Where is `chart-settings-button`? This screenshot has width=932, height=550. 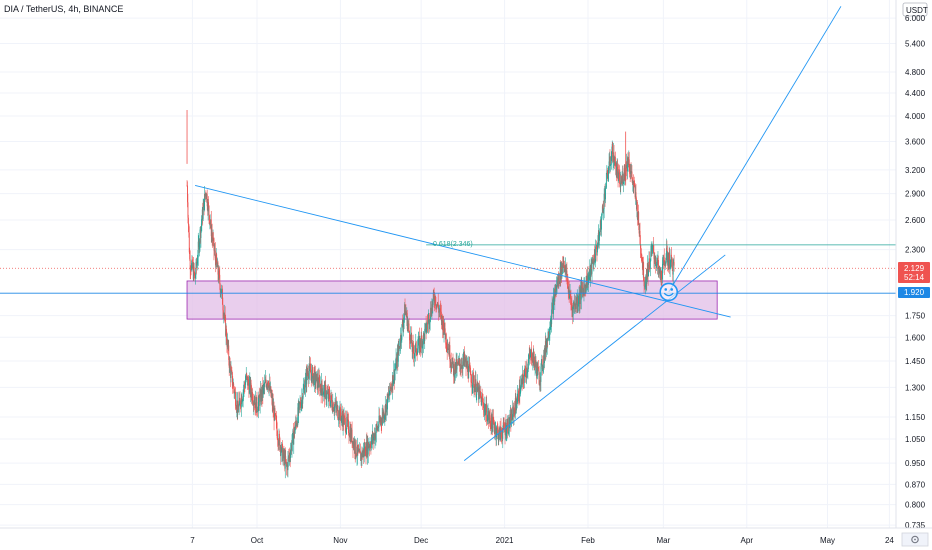 chart-settings-button is located at coordinates (915, 539).